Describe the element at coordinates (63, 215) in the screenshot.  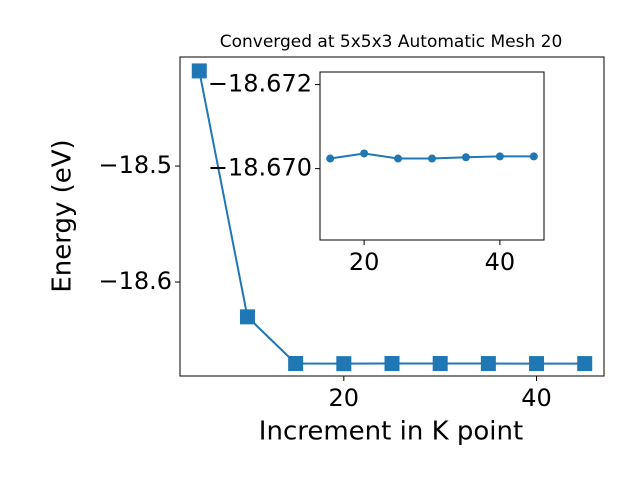
I see `y-axis-label: Energy (eV)` at that location.